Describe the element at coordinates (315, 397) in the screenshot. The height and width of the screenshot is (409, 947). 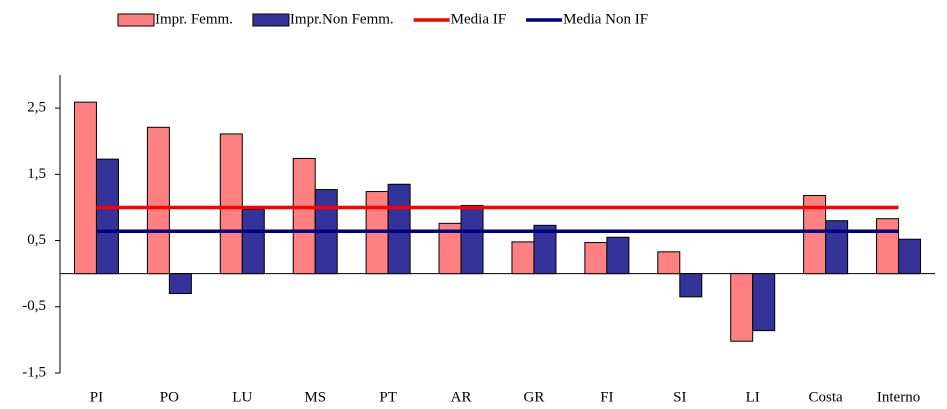
I see `x-tick-label: MS` at that location.